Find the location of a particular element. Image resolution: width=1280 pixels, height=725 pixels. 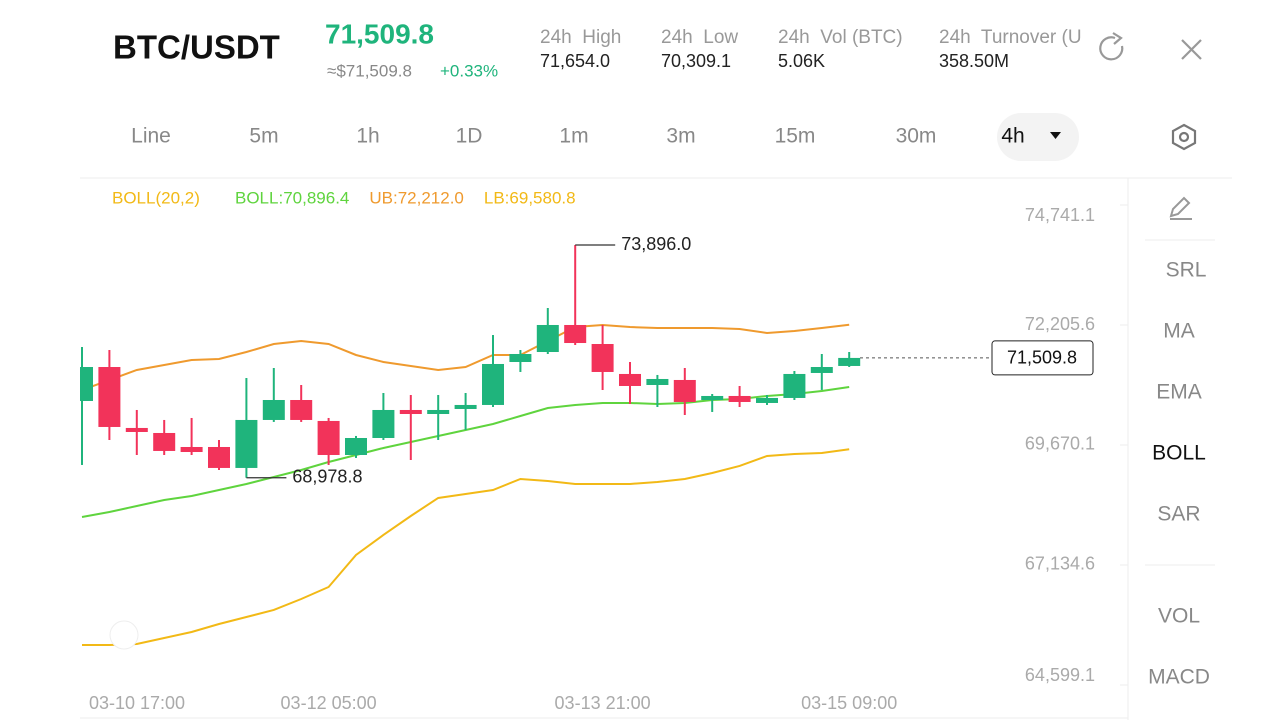

stat-value: 70,309.1 is located at coordinates (696, 61).